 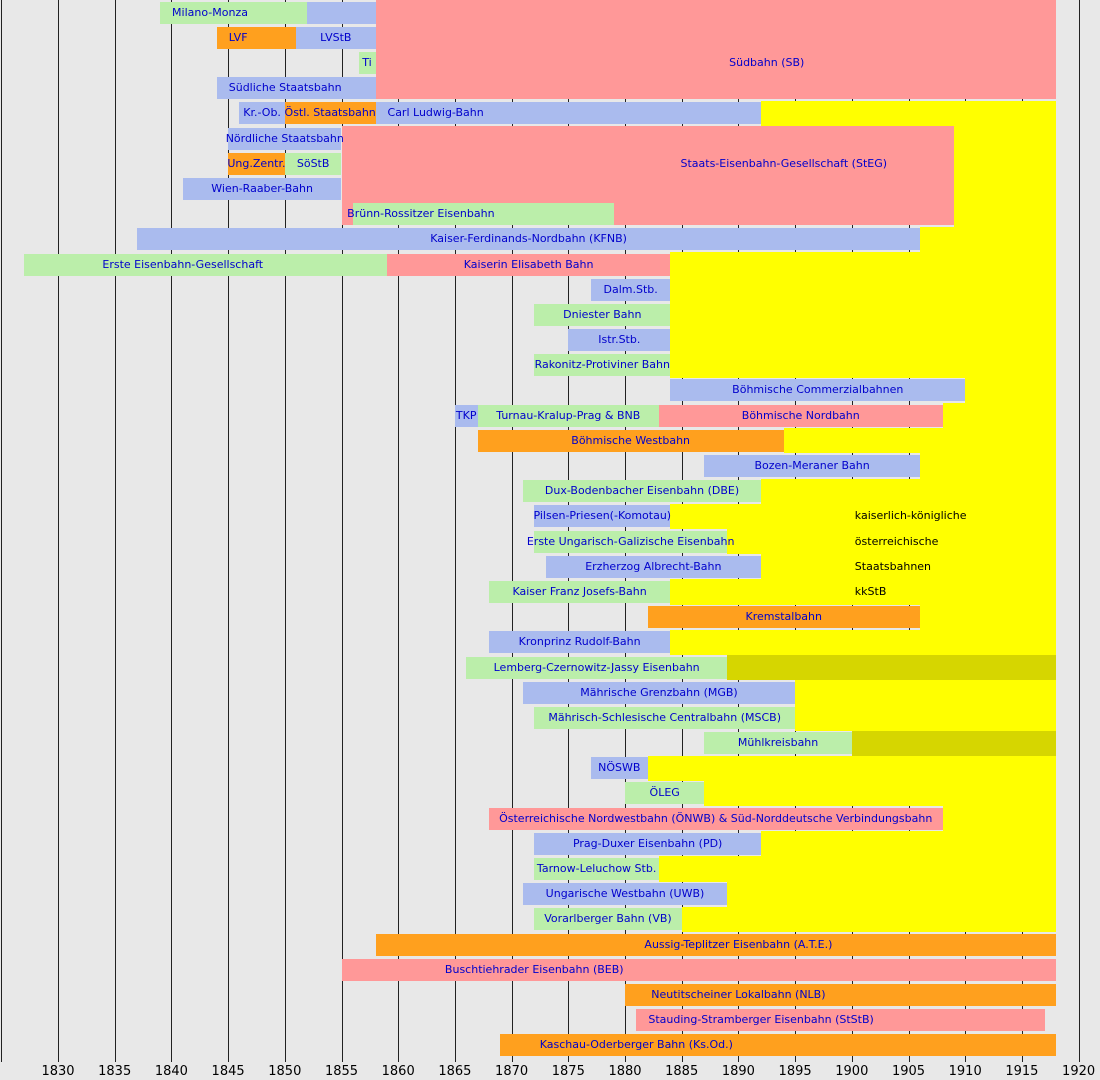 I want to click on axis-tick-label: 1840, so click(x=171, y=1071).